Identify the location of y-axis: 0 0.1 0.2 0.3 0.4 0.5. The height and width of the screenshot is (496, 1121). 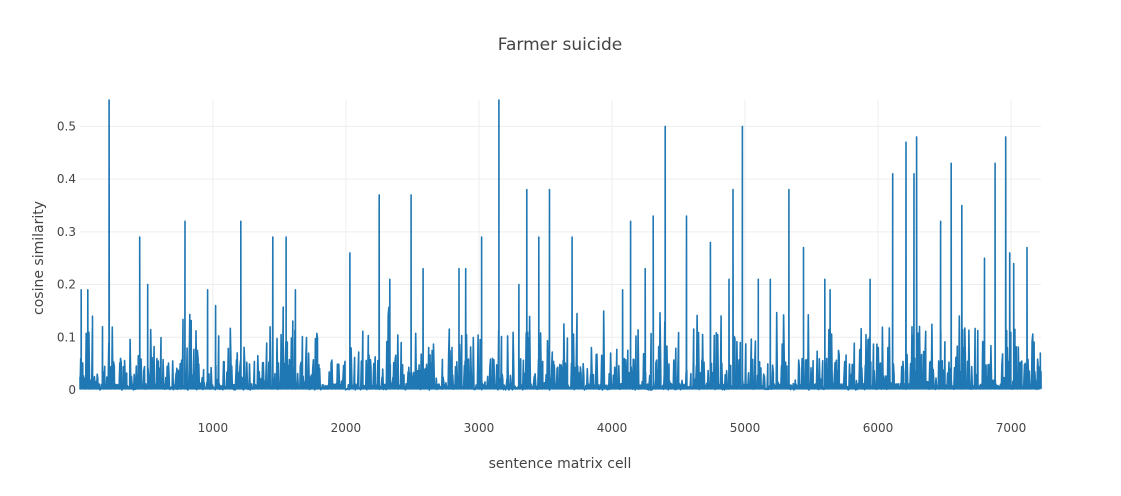
(66, 258).